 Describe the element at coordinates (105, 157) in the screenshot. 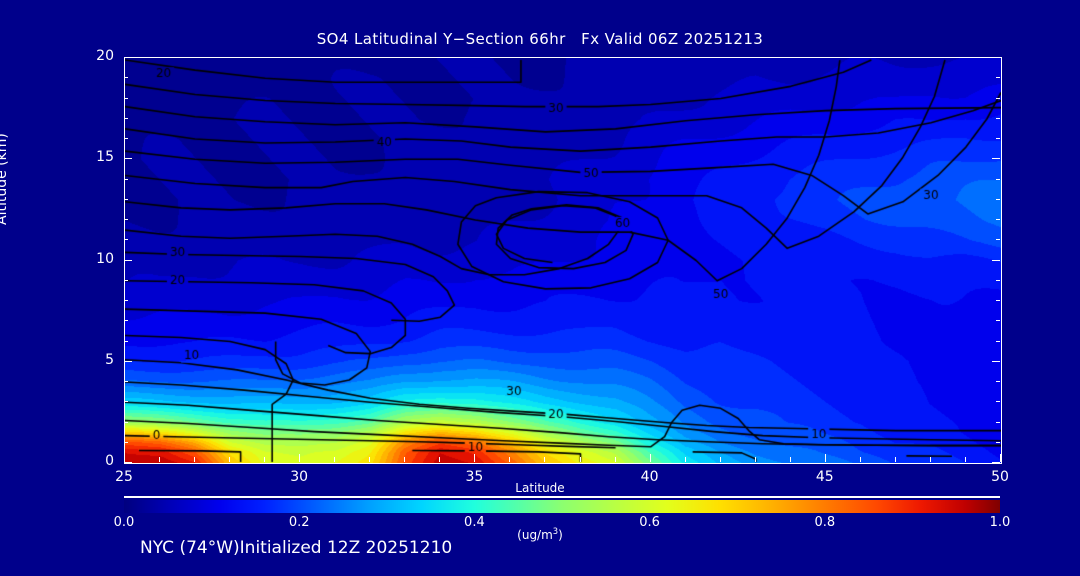

I see `y-tick-label: 15` at that location.